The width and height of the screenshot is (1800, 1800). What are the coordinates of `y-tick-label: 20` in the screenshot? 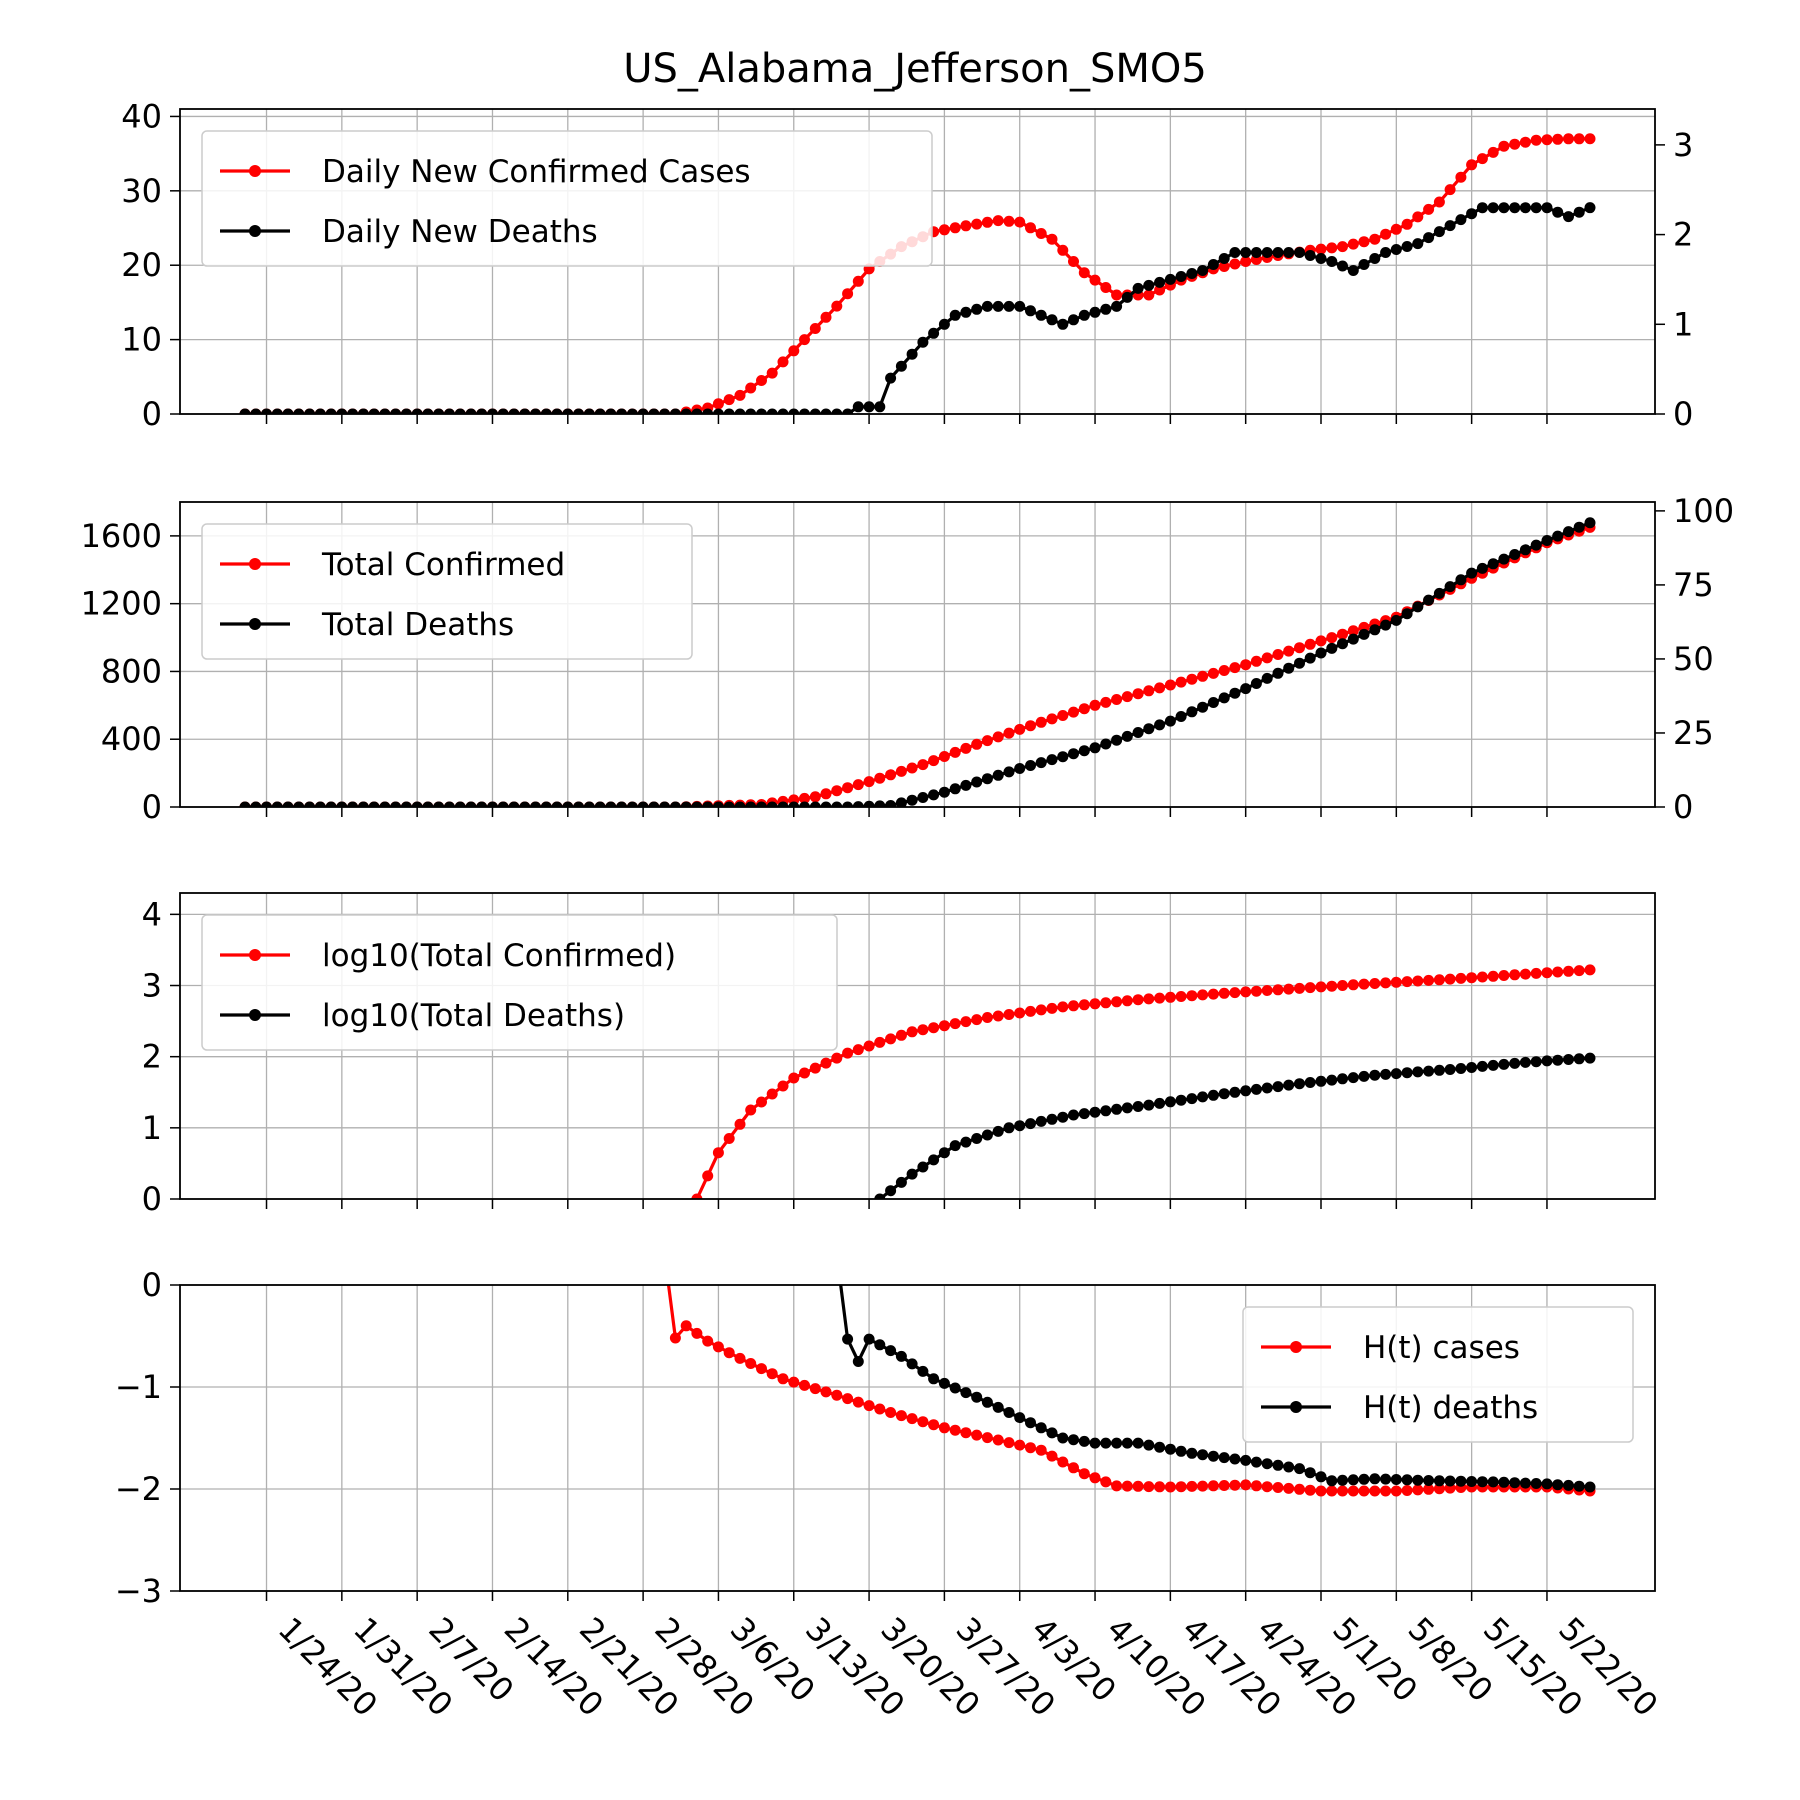 It's located at (141, 265).